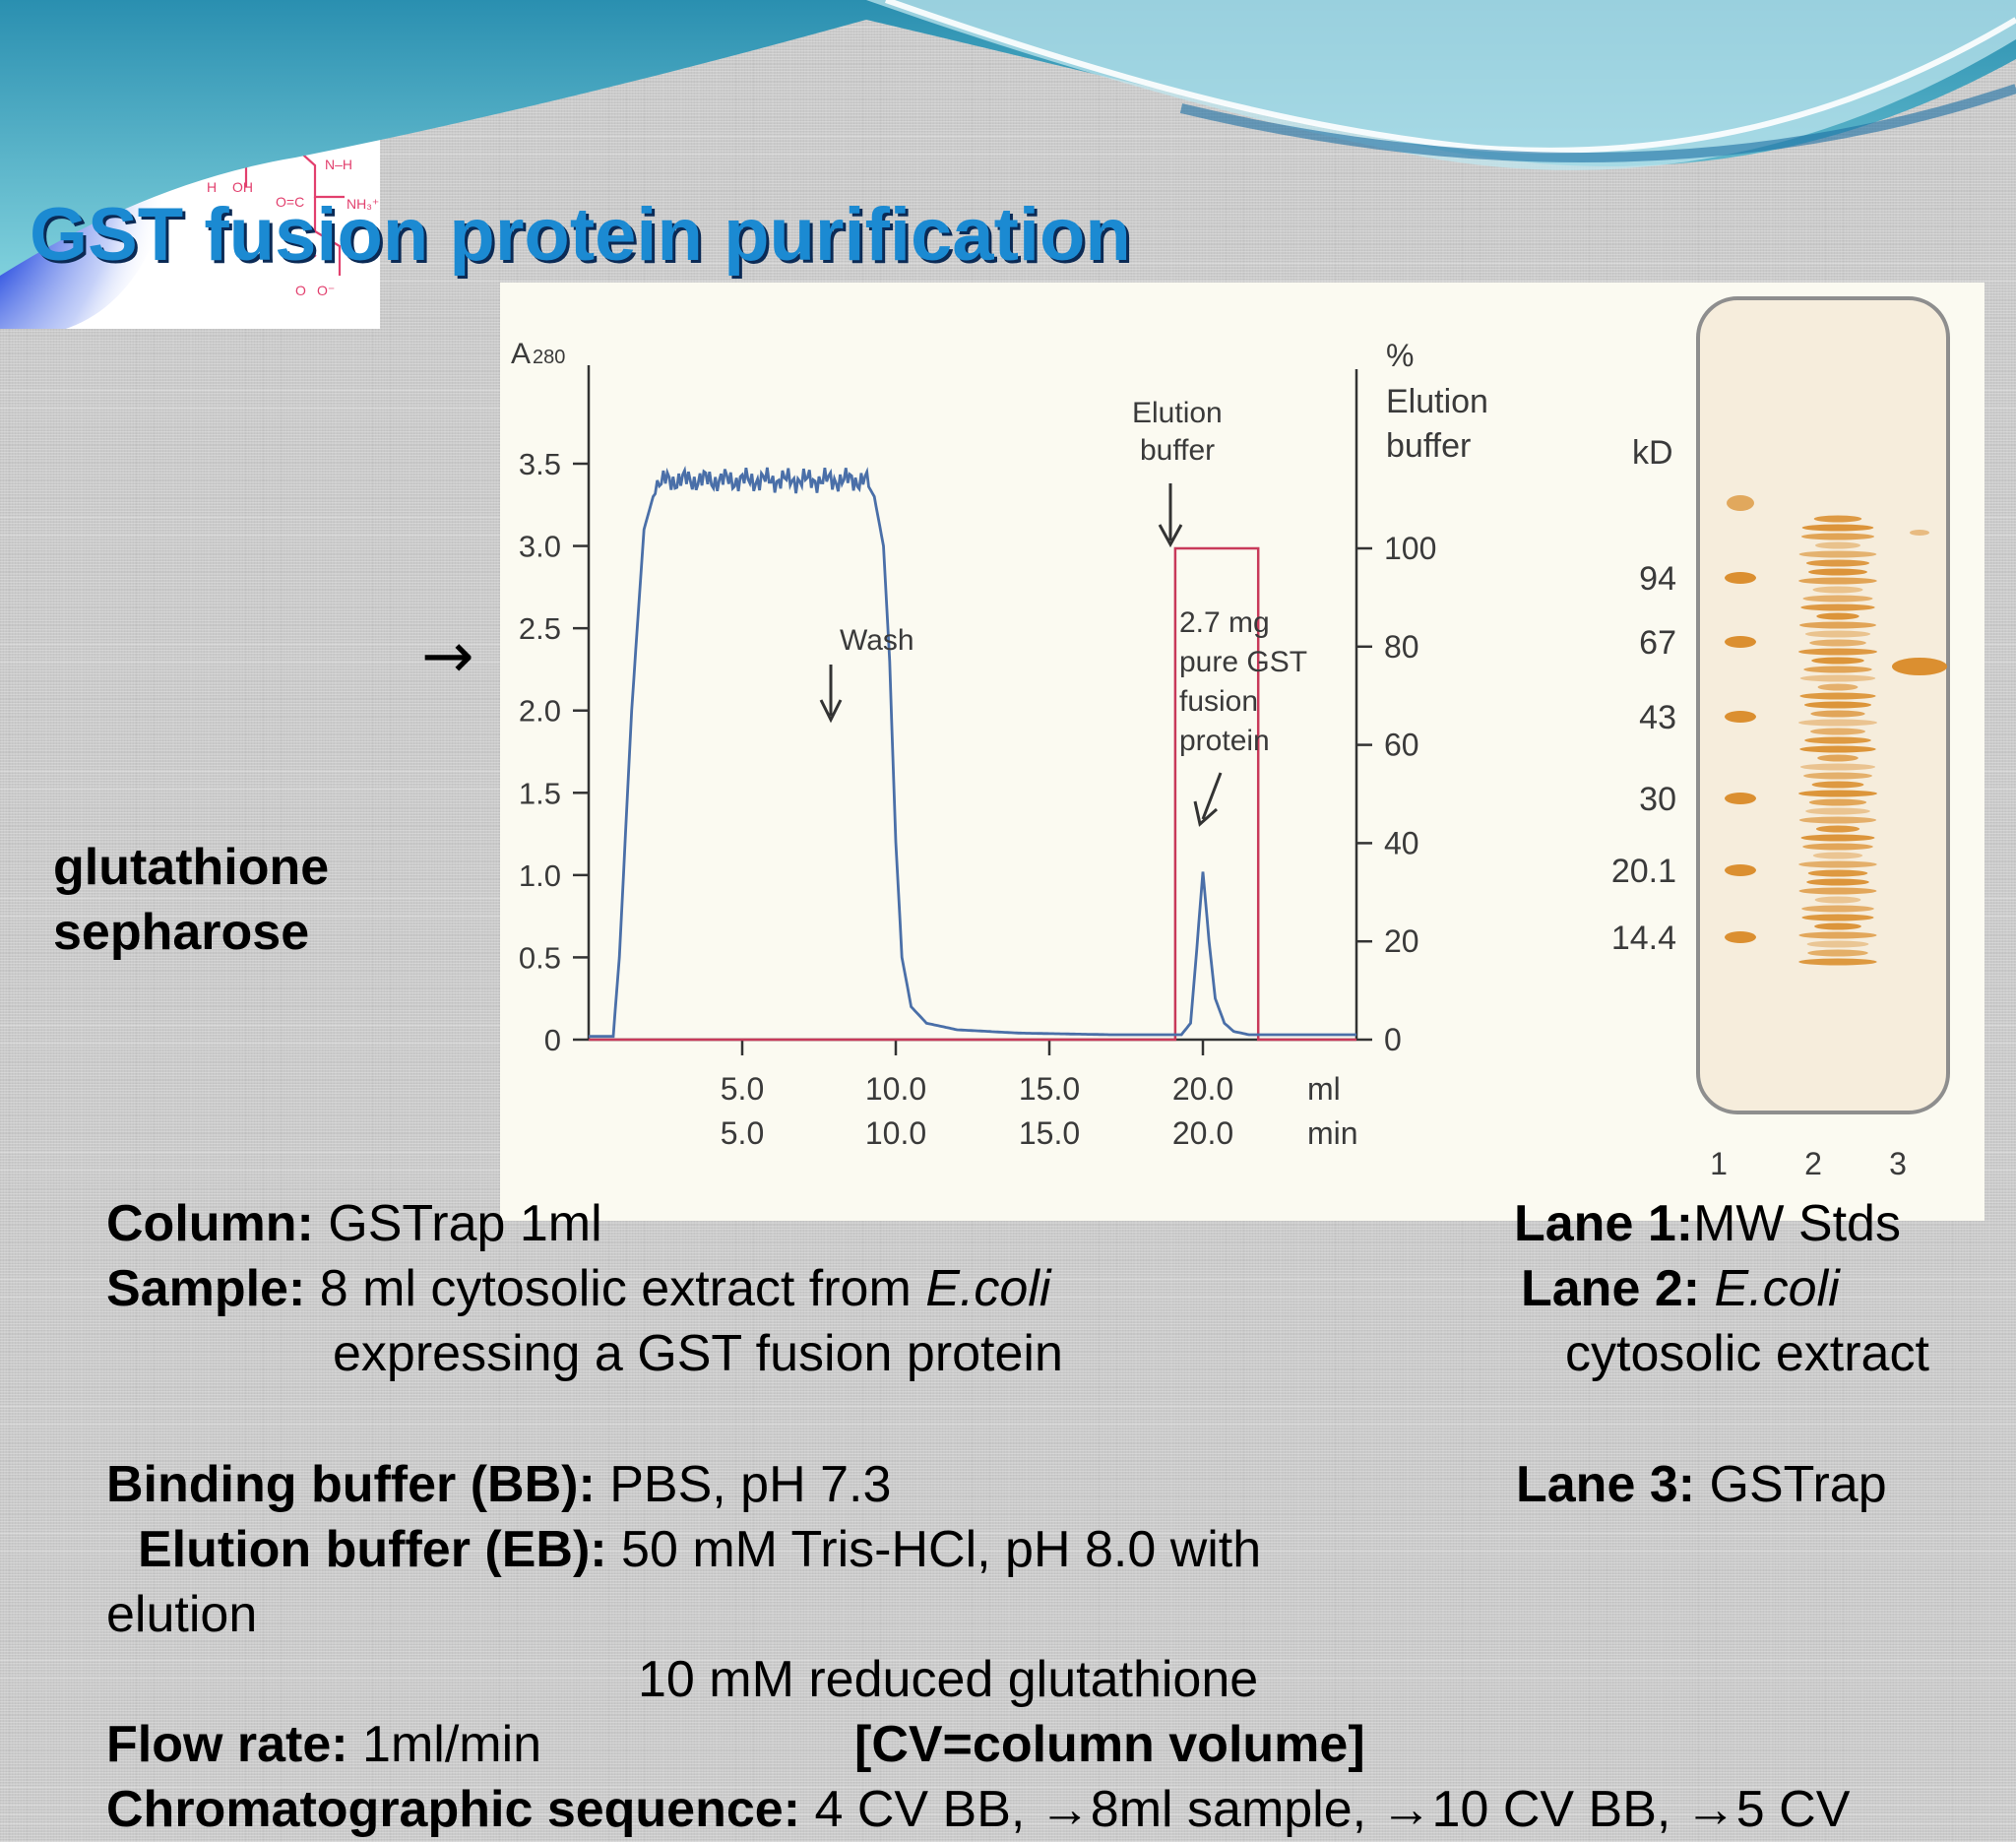  What do you see at coordinates (1177, 413) in the screenshot?
I see `elution-buffer-annotation-1: Elution` at bounding box center [1177, 413].